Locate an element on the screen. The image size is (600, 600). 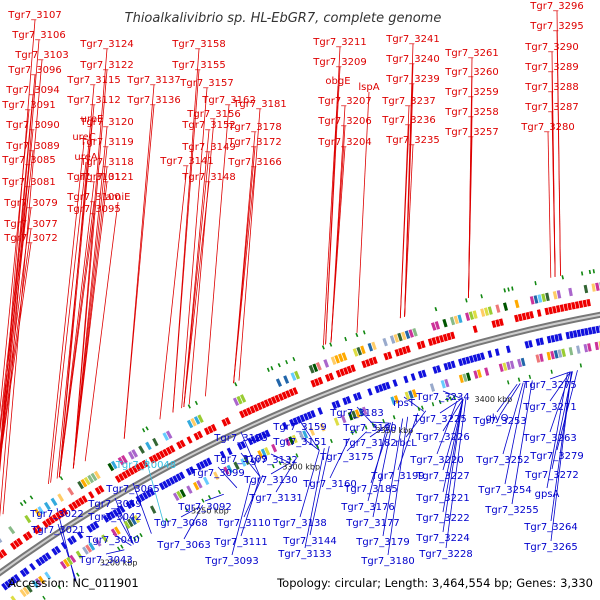
gene-label: Tgr7_3149 is located at coordinates (208, 147).